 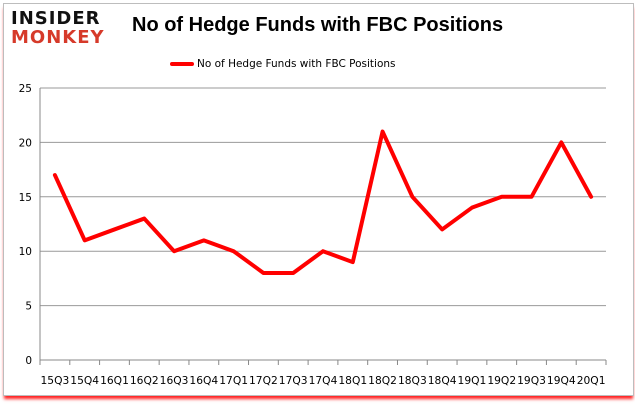 I want to click on legend: No of Hedge Funds with FBC Positions, so click(x=283, y=64).